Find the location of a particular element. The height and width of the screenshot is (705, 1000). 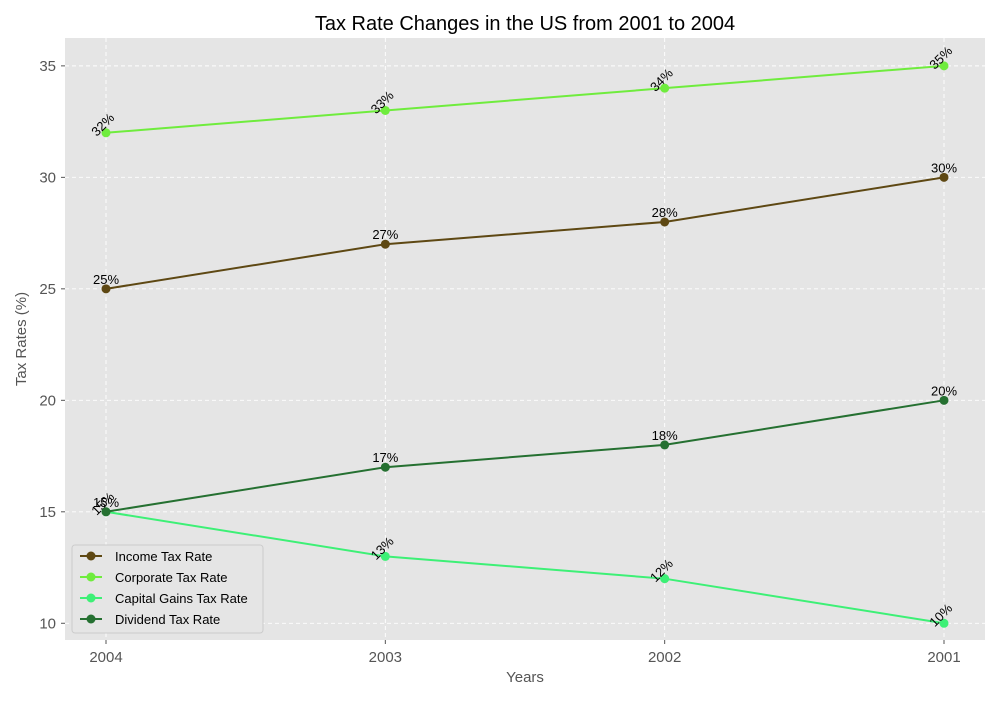

legend-label: Corporate Tax Rate is located at coordinates (171, 577).